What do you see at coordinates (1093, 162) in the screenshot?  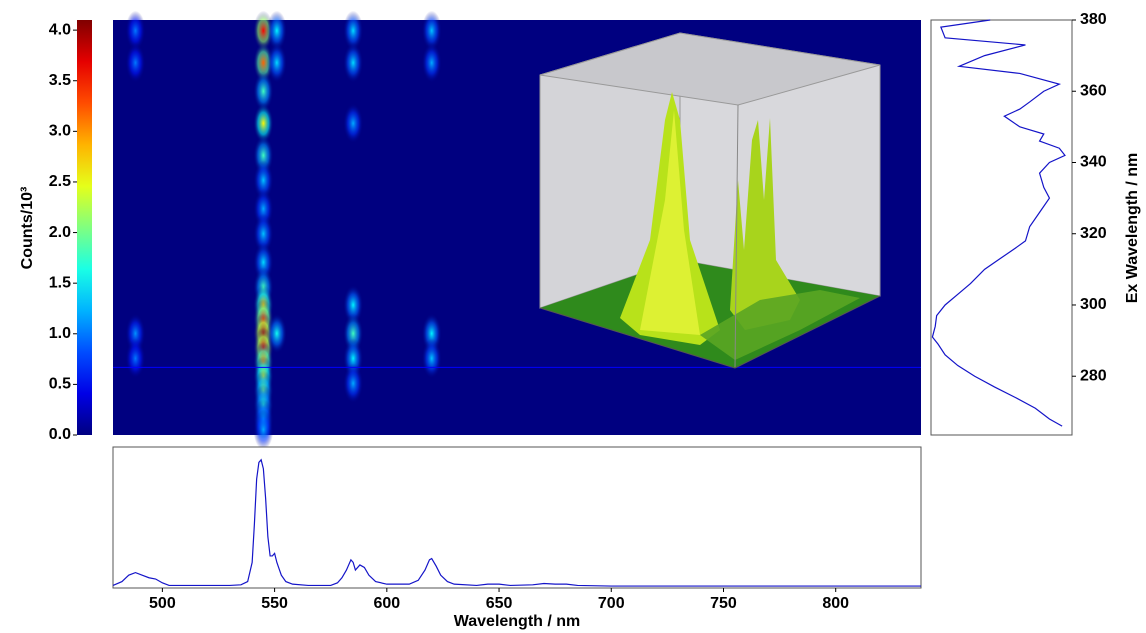 I see `y-tick-label: 340` at bounding box center [1093, 162].